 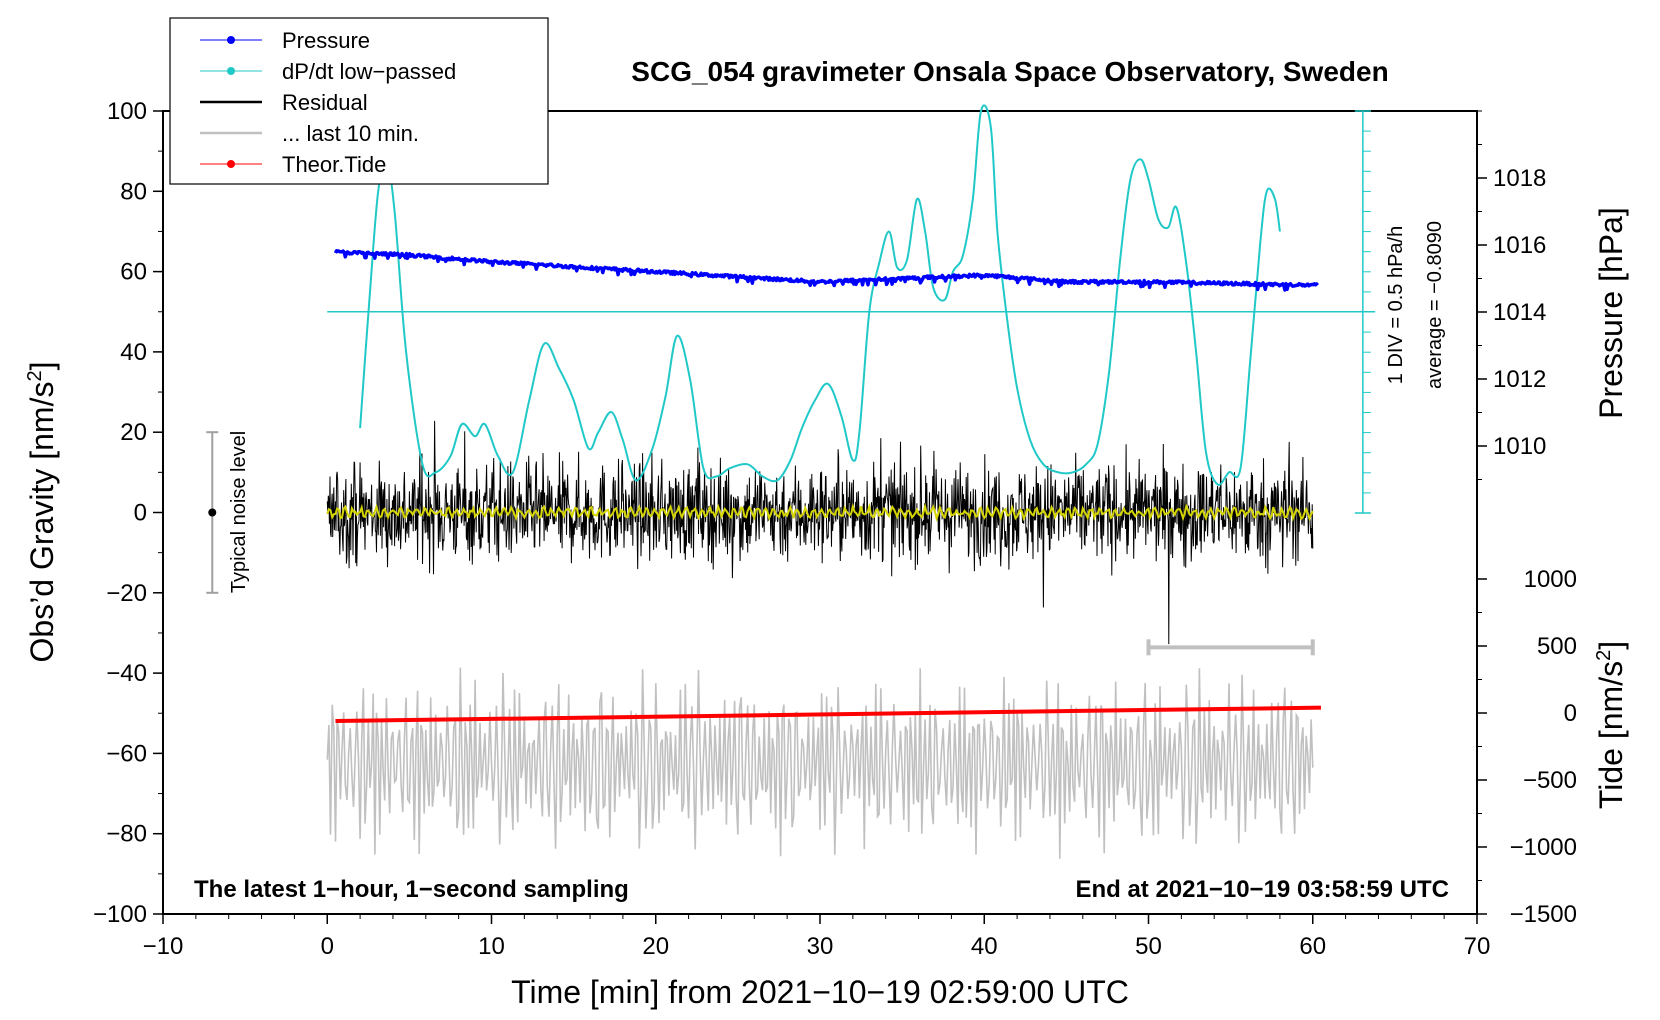 What do you see at coordinates (325, 102) in the screenshot?
I see `legend-label: Residual` at bounding box center [325, 102].